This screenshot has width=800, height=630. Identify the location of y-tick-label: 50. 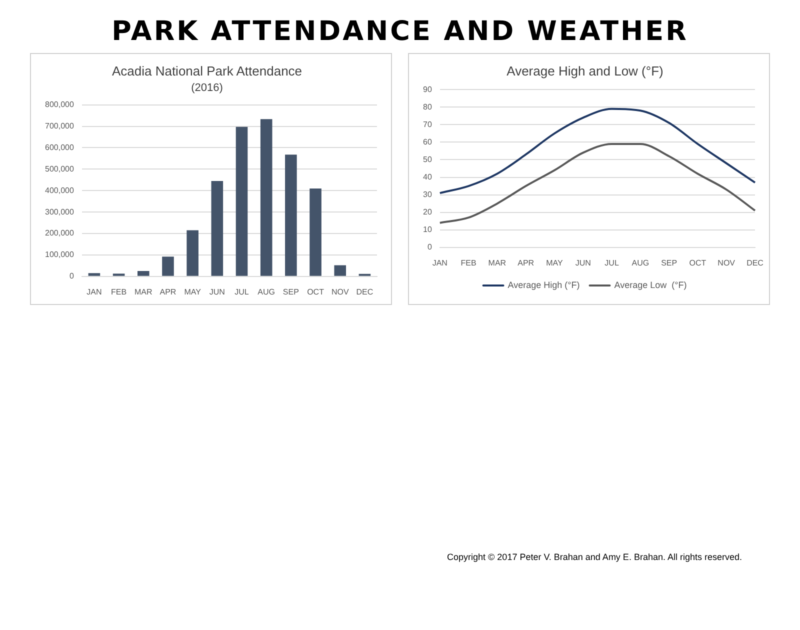
(427, 159).